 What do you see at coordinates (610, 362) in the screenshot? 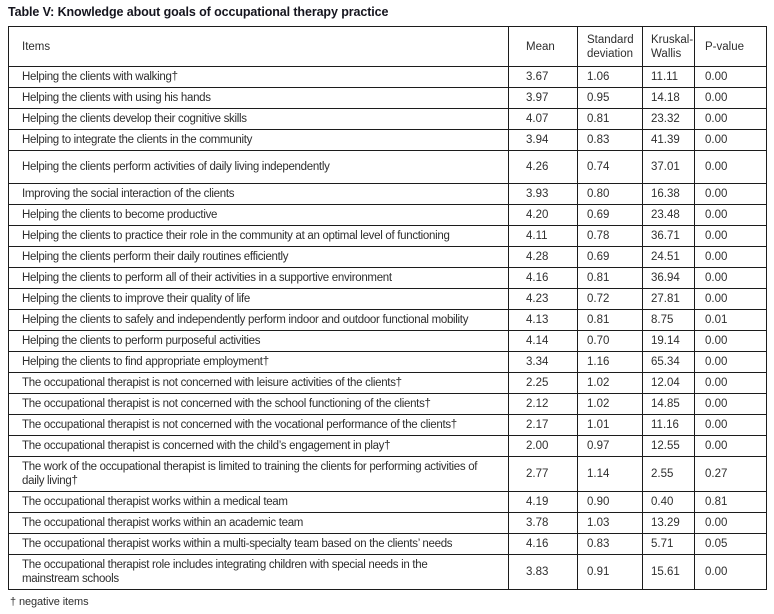
I see `sd-cell: 1.16` at bounding box center [610, 362].